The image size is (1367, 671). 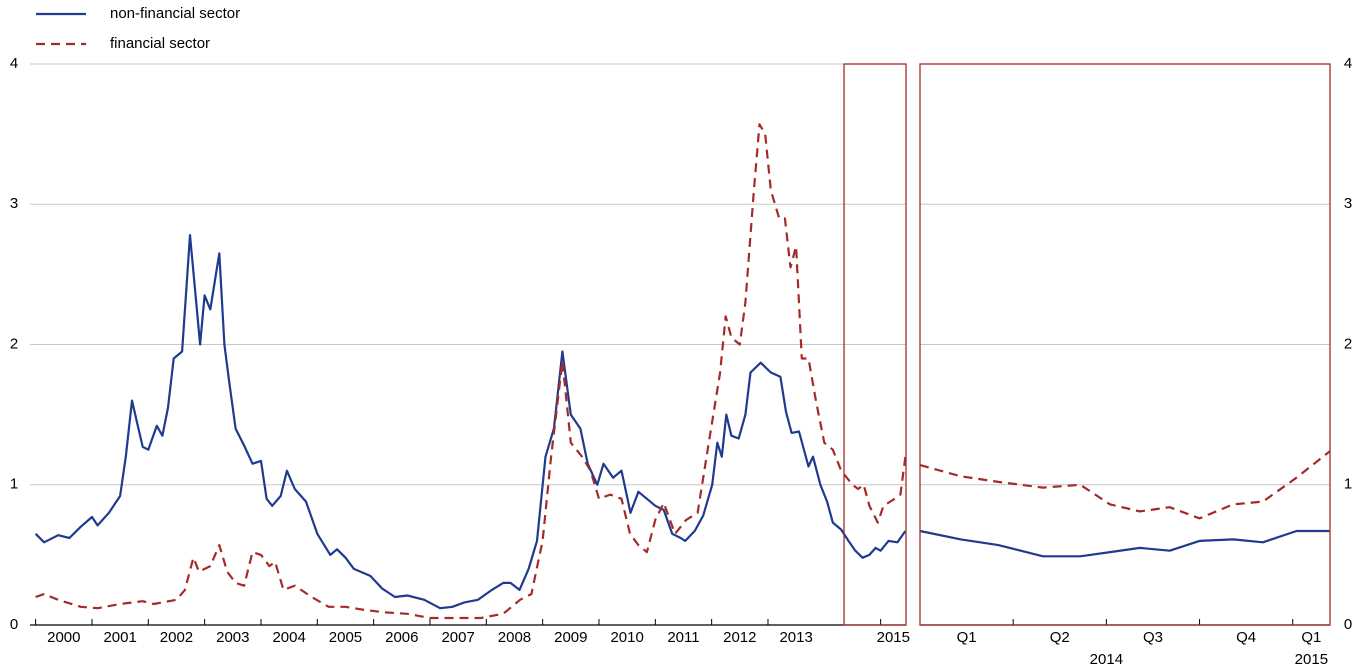 I want to click on year-label: 2014, so click(x=1106, y=659).